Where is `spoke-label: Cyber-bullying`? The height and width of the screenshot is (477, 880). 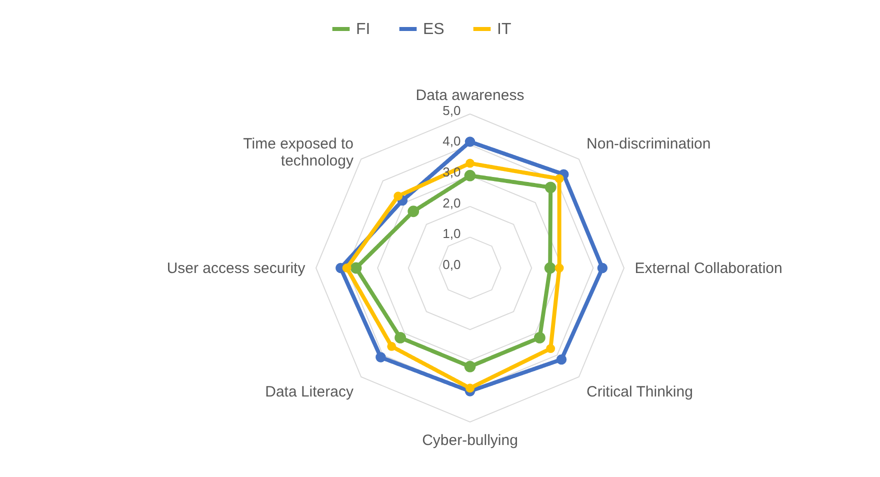 spoke-label: Cyber-bullying is located at coordinates (470, 440).